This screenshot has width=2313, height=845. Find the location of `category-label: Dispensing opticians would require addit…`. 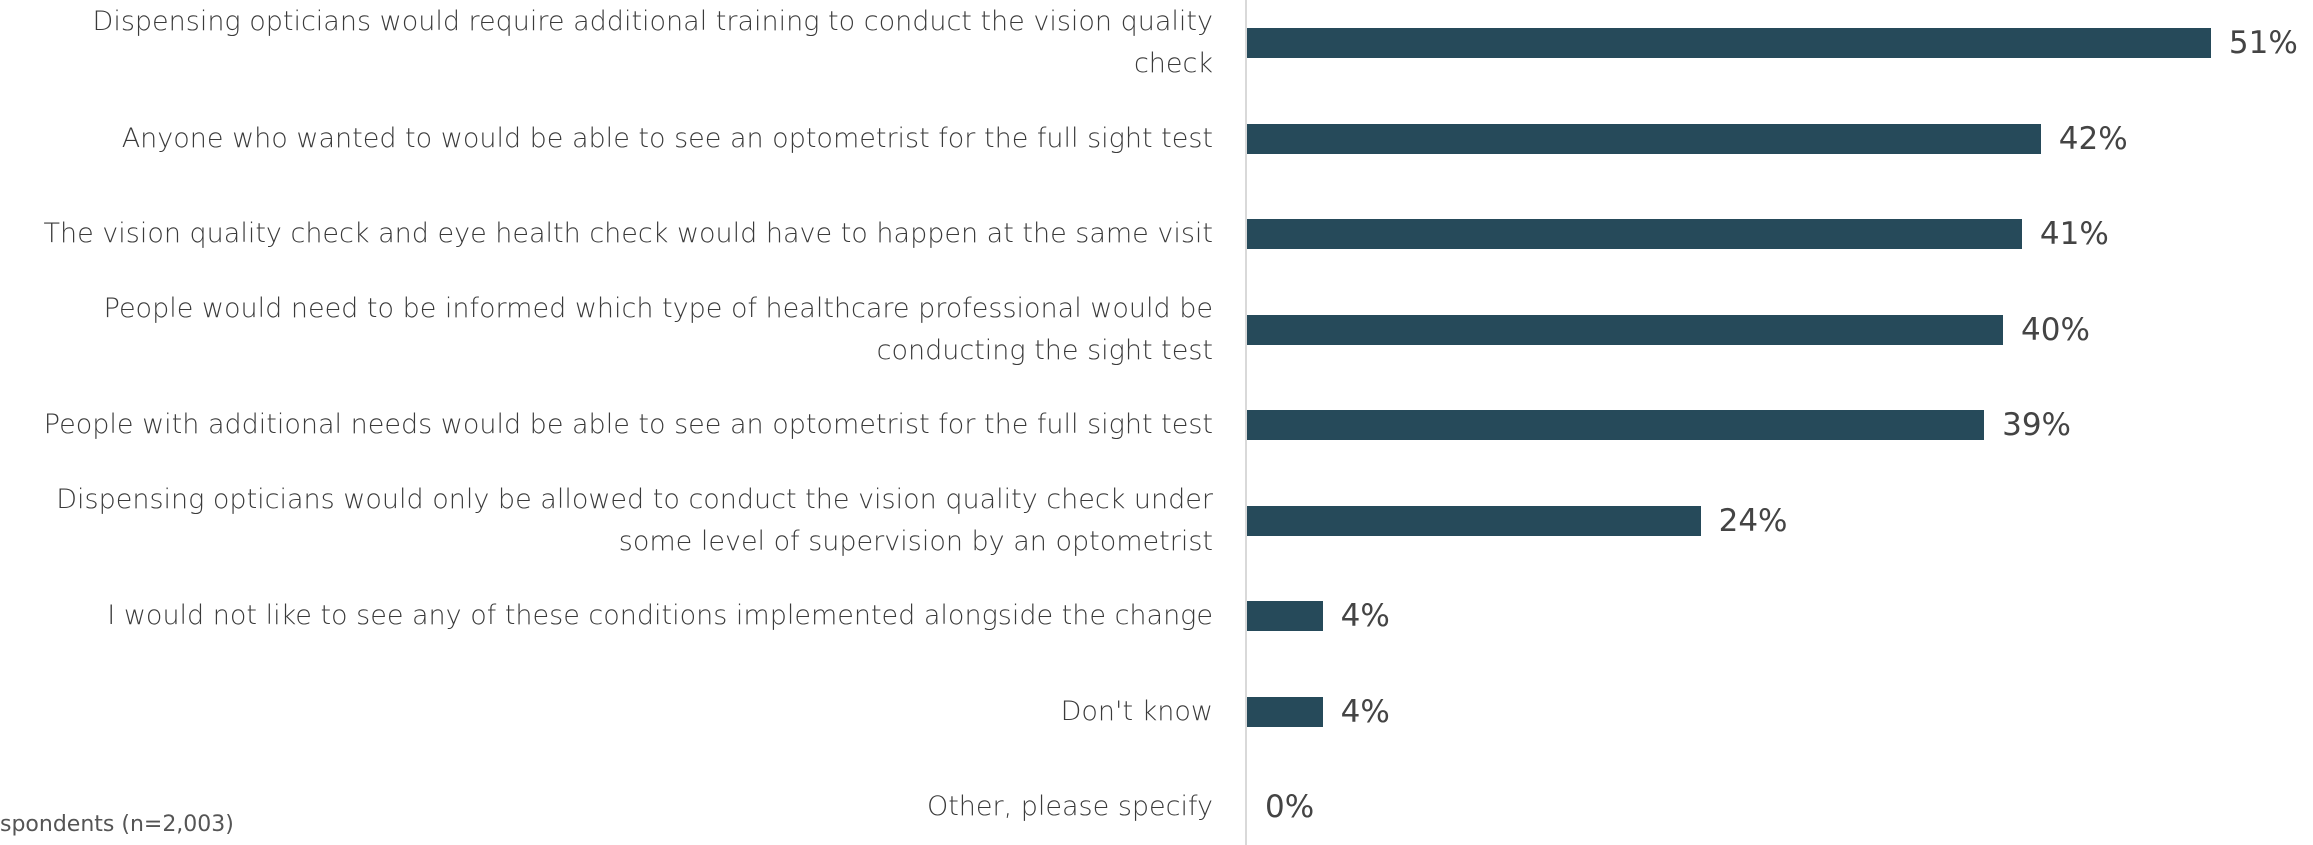

category-label: Dispensing opticians would require addit… is located at coordinates (652, 42).